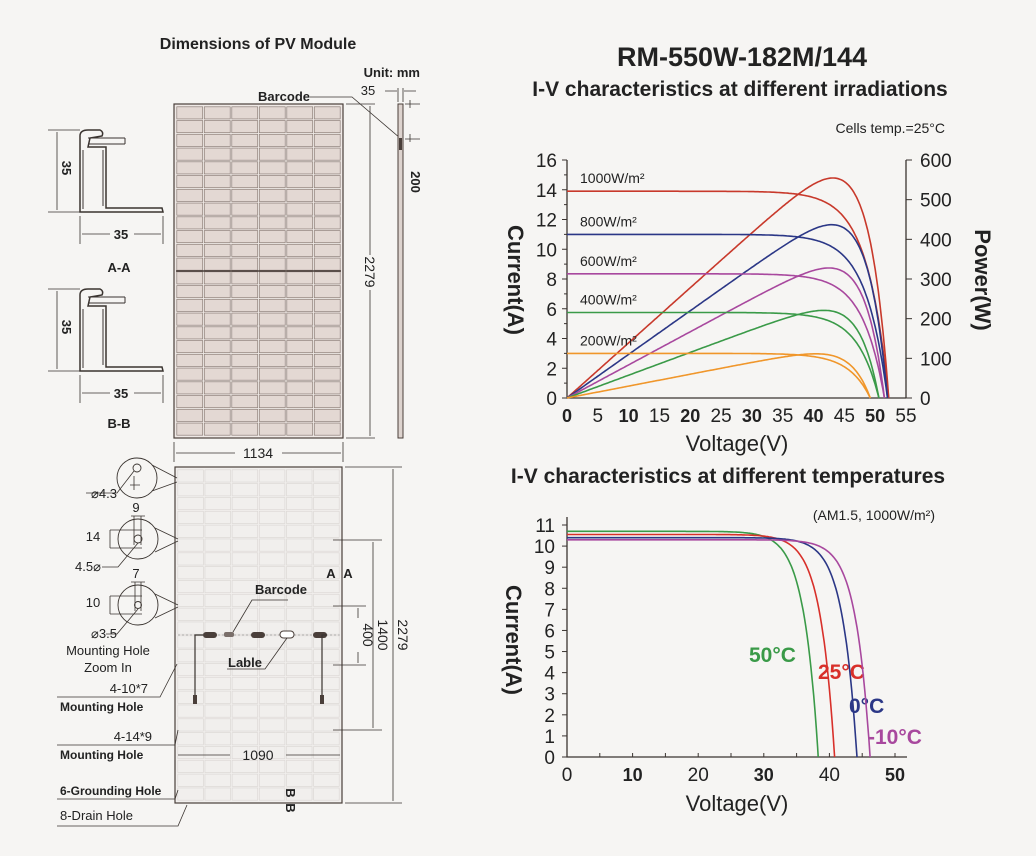 The height and width of the screenshot is (856, 1036). I want to click on y-tick-label: 5, so click(549, 653).